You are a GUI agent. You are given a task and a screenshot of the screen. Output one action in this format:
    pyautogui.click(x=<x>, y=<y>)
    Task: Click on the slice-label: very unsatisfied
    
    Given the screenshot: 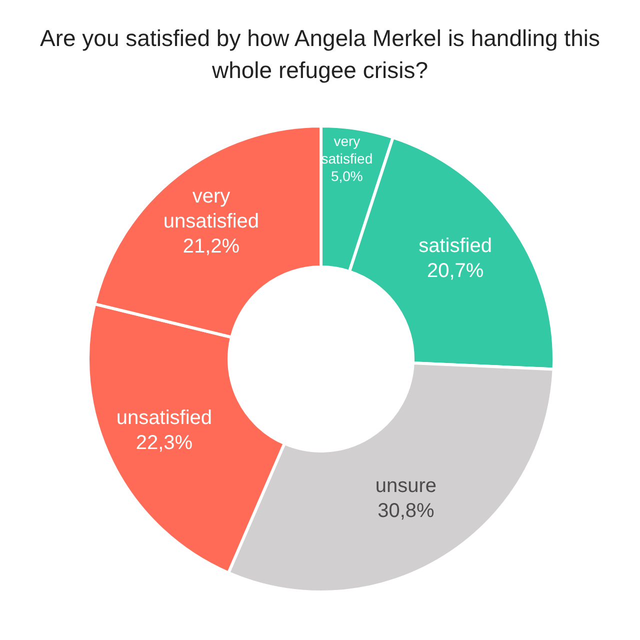 What is the action you would take?
    pyautogui.click(x=211, y=209)
    